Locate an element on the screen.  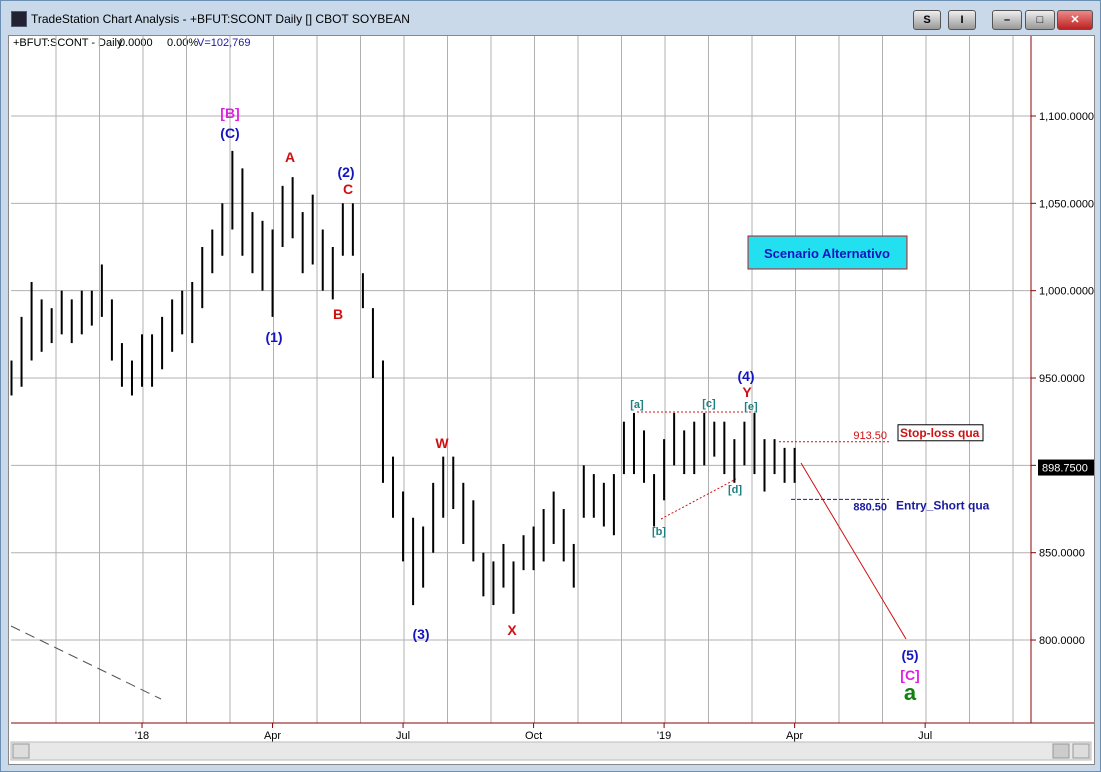
maximize-button: □ is located at coordinates (1040, 20).